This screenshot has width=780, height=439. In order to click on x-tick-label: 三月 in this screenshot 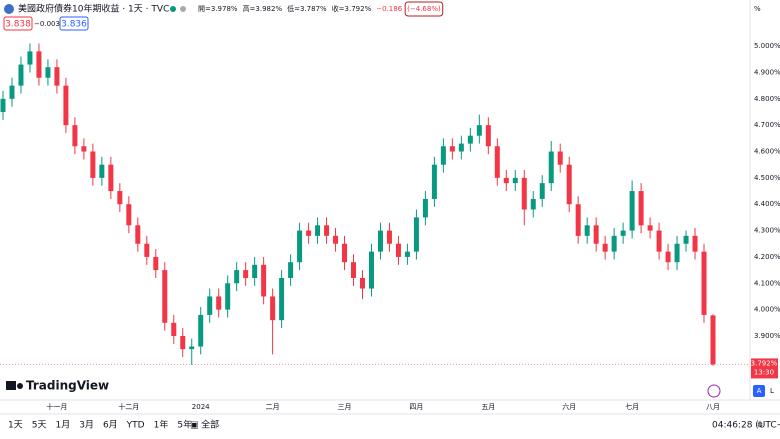, I will do `click(345, 407)`.